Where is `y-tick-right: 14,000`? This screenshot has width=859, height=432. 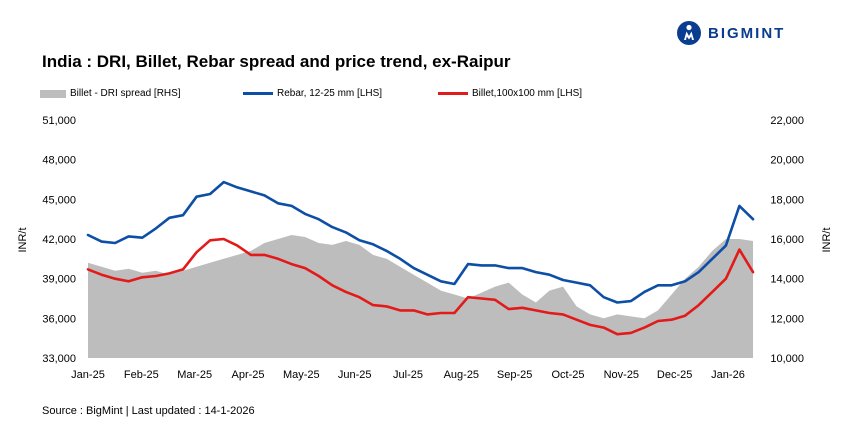 y-tick-right: 14,000 is located at coordinates (787, 280).